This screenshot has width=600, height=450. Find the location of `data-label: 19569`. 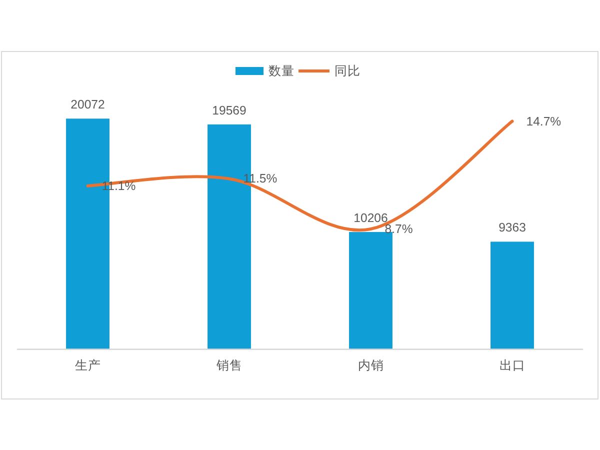

data-label: 19569 is located at coordinates (229, 110).